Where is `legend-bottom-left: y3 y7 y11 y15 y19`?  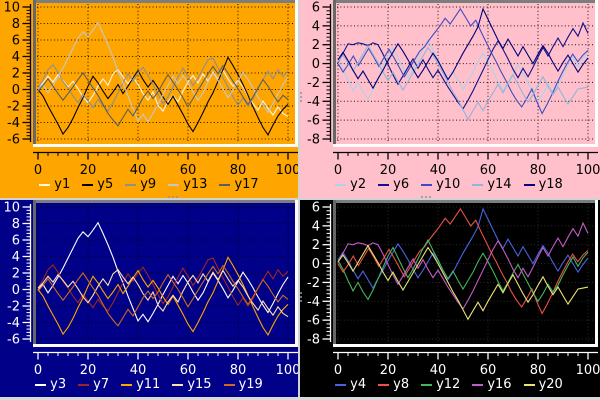
legend-bottom-left: y3 y7 y11 y15 y19 is located at coordinates (149, 385).